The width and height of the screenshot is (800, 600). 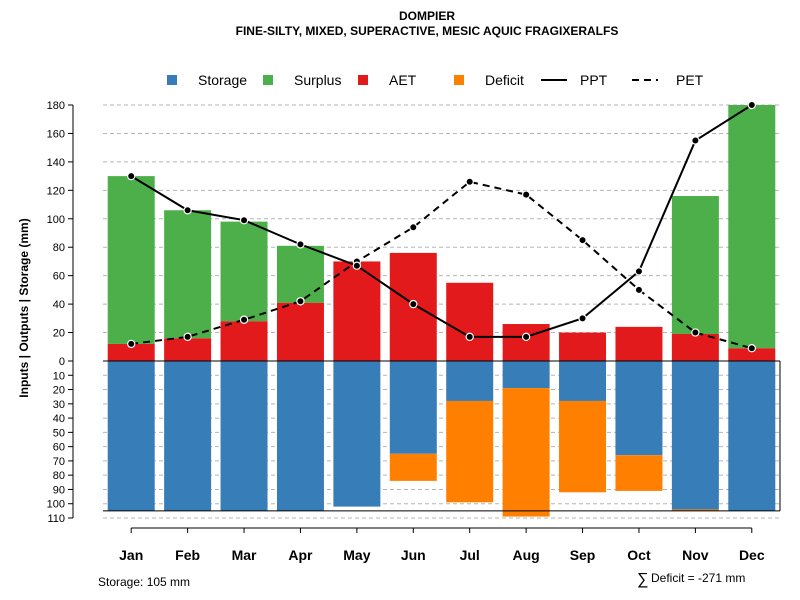 I want to click on legend-label-deficit: Deficit, so click(x=504, y=80).